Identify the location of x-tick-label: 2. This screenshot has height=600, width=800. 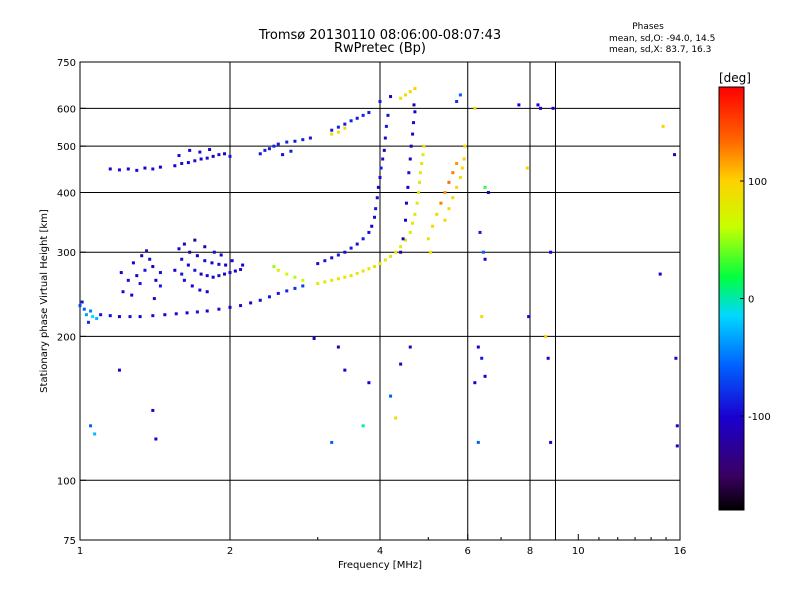
(230, 551).